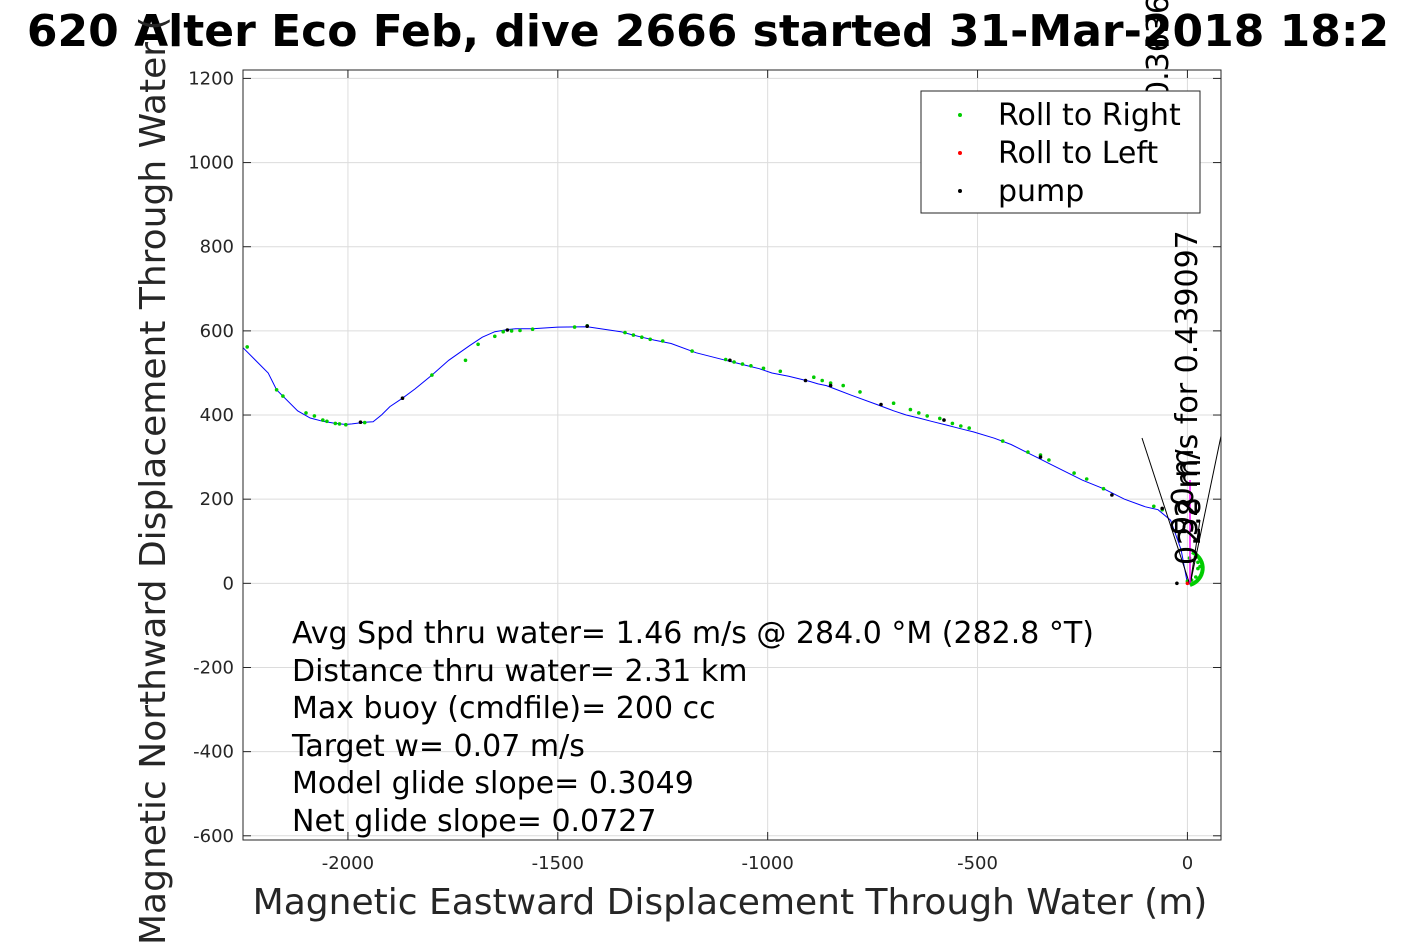 This screenshot has width=1417, height=945. What do you see at coordinates (1190, 502) in the screenshot?
I see `vector-label: 2.8 m` at bounding box center [1190, 502].